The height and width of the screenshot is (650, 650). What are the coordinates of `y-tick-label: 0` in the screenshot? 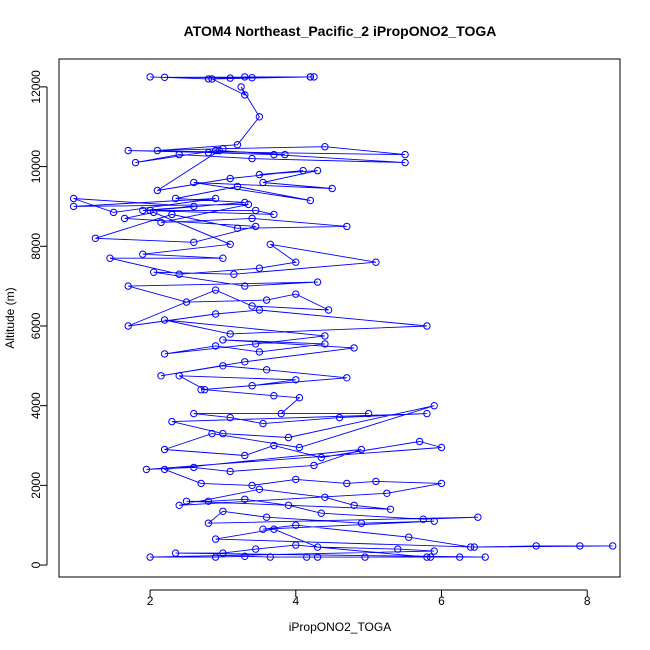 It's located at (36, 564).